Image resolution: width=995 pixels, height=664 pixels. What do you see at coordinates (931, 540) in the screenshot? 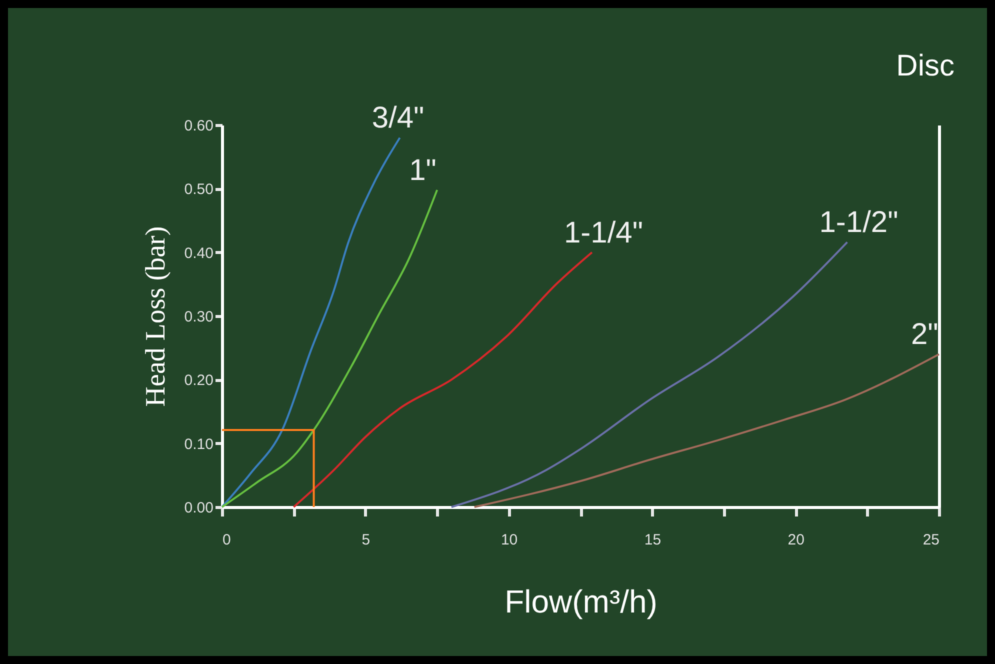
I see `x-tick-label: 25` at bounding box center [931, 540].